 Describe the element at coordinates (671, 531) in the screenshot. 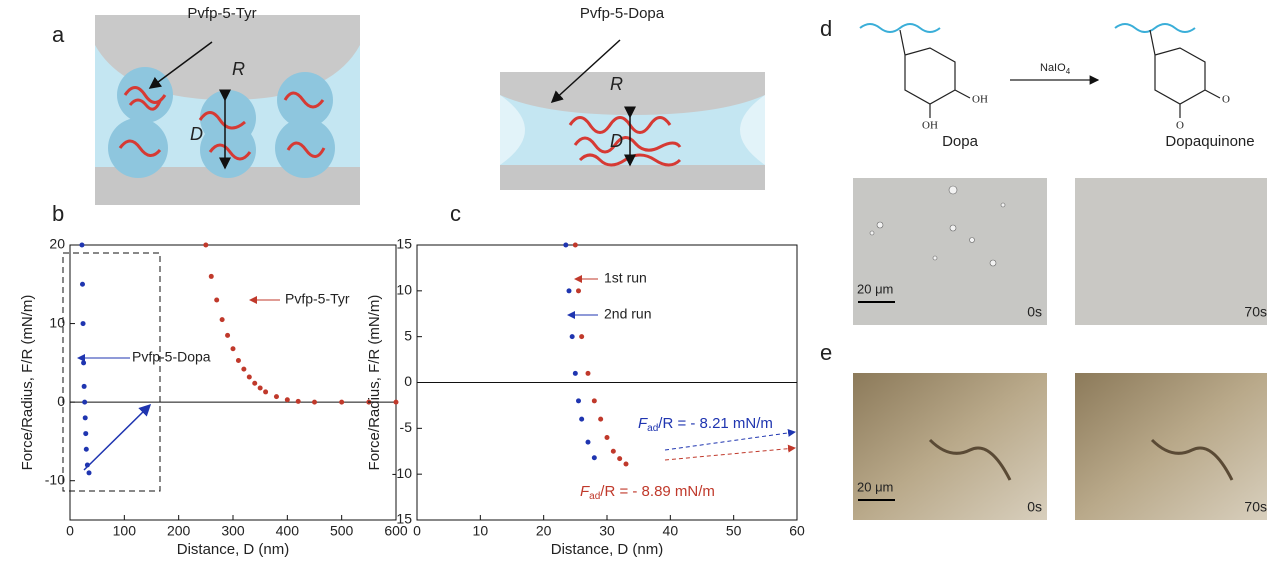

I see `x-tick-label: 40` at that location.